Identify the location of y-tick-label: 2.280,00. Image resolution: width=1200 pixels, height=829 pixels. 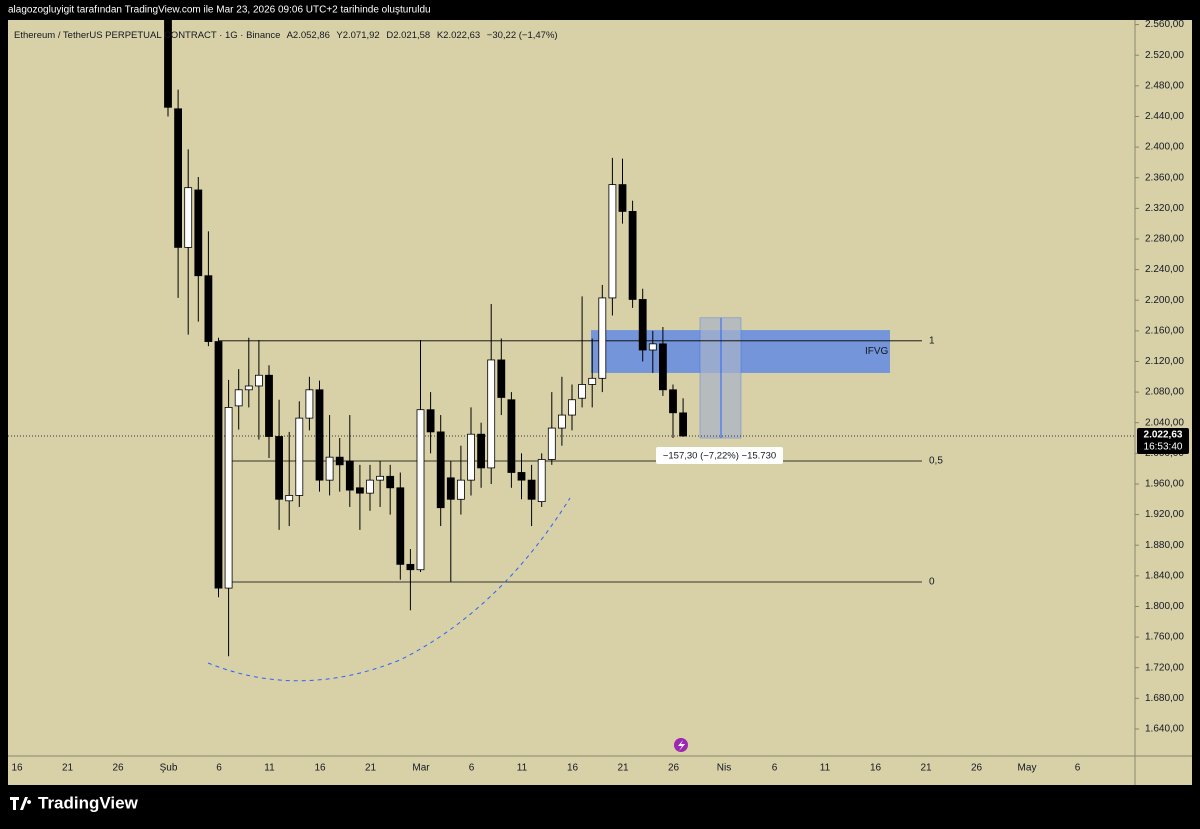
(1164, 239).